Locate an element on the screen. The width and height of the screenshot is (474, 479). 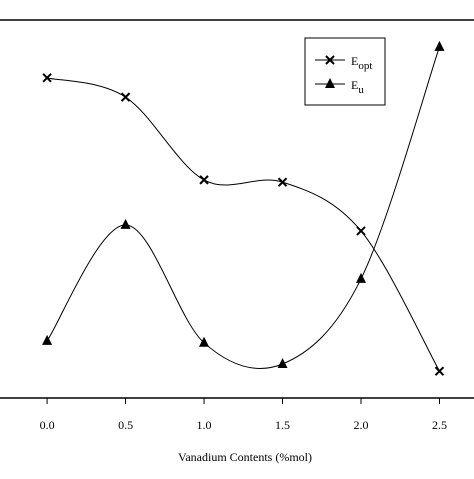
x-tick-label: 2.0 is located at coordinates (360, 425).